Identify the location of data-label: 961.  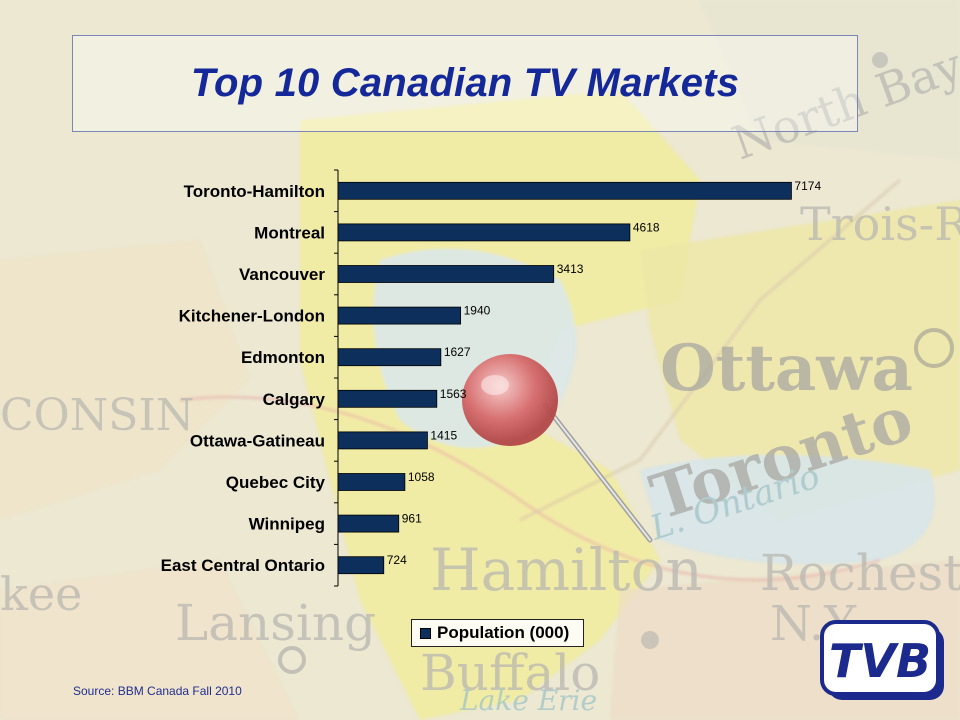
(412, 519).